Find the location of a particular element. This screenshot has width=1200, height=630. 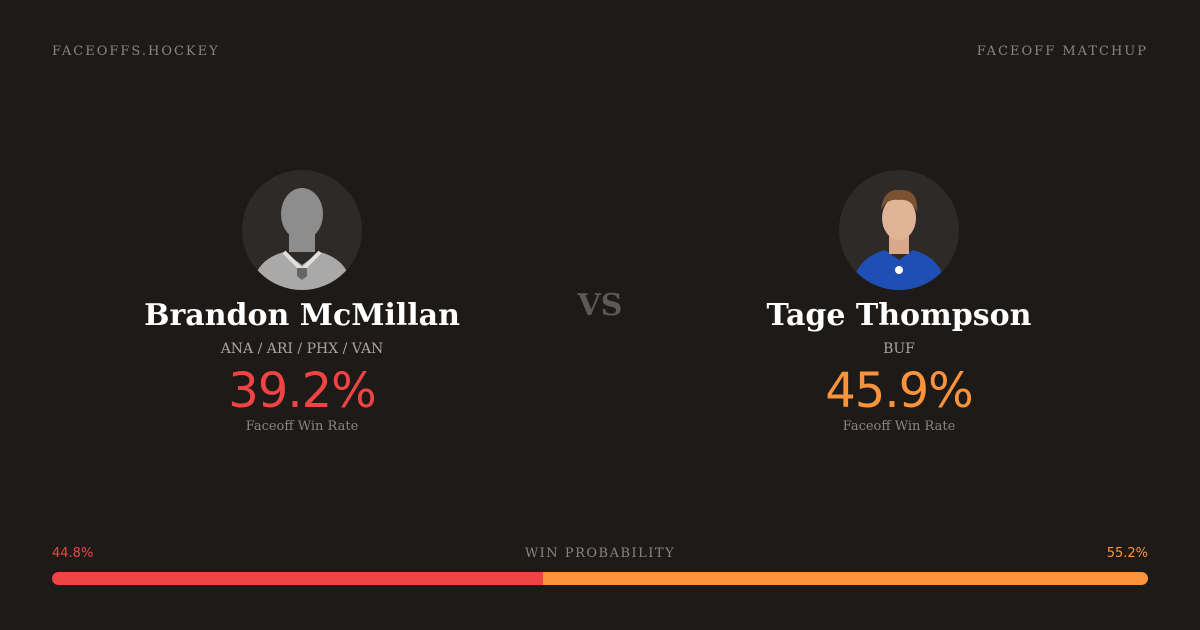

player-name: Tage Thompson is located at coordinates (899, 315).